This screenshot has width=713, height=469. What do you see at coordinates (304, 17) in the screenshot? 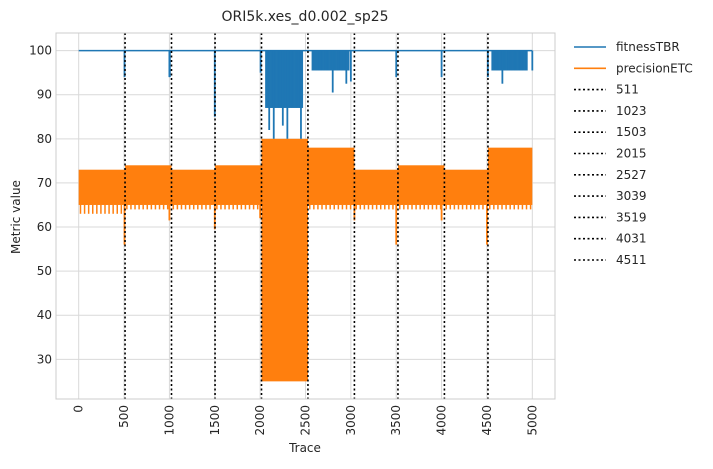
I see `chart-title: ORI5k.xes_d0.002_sp25` at bounding box center [304, 17].